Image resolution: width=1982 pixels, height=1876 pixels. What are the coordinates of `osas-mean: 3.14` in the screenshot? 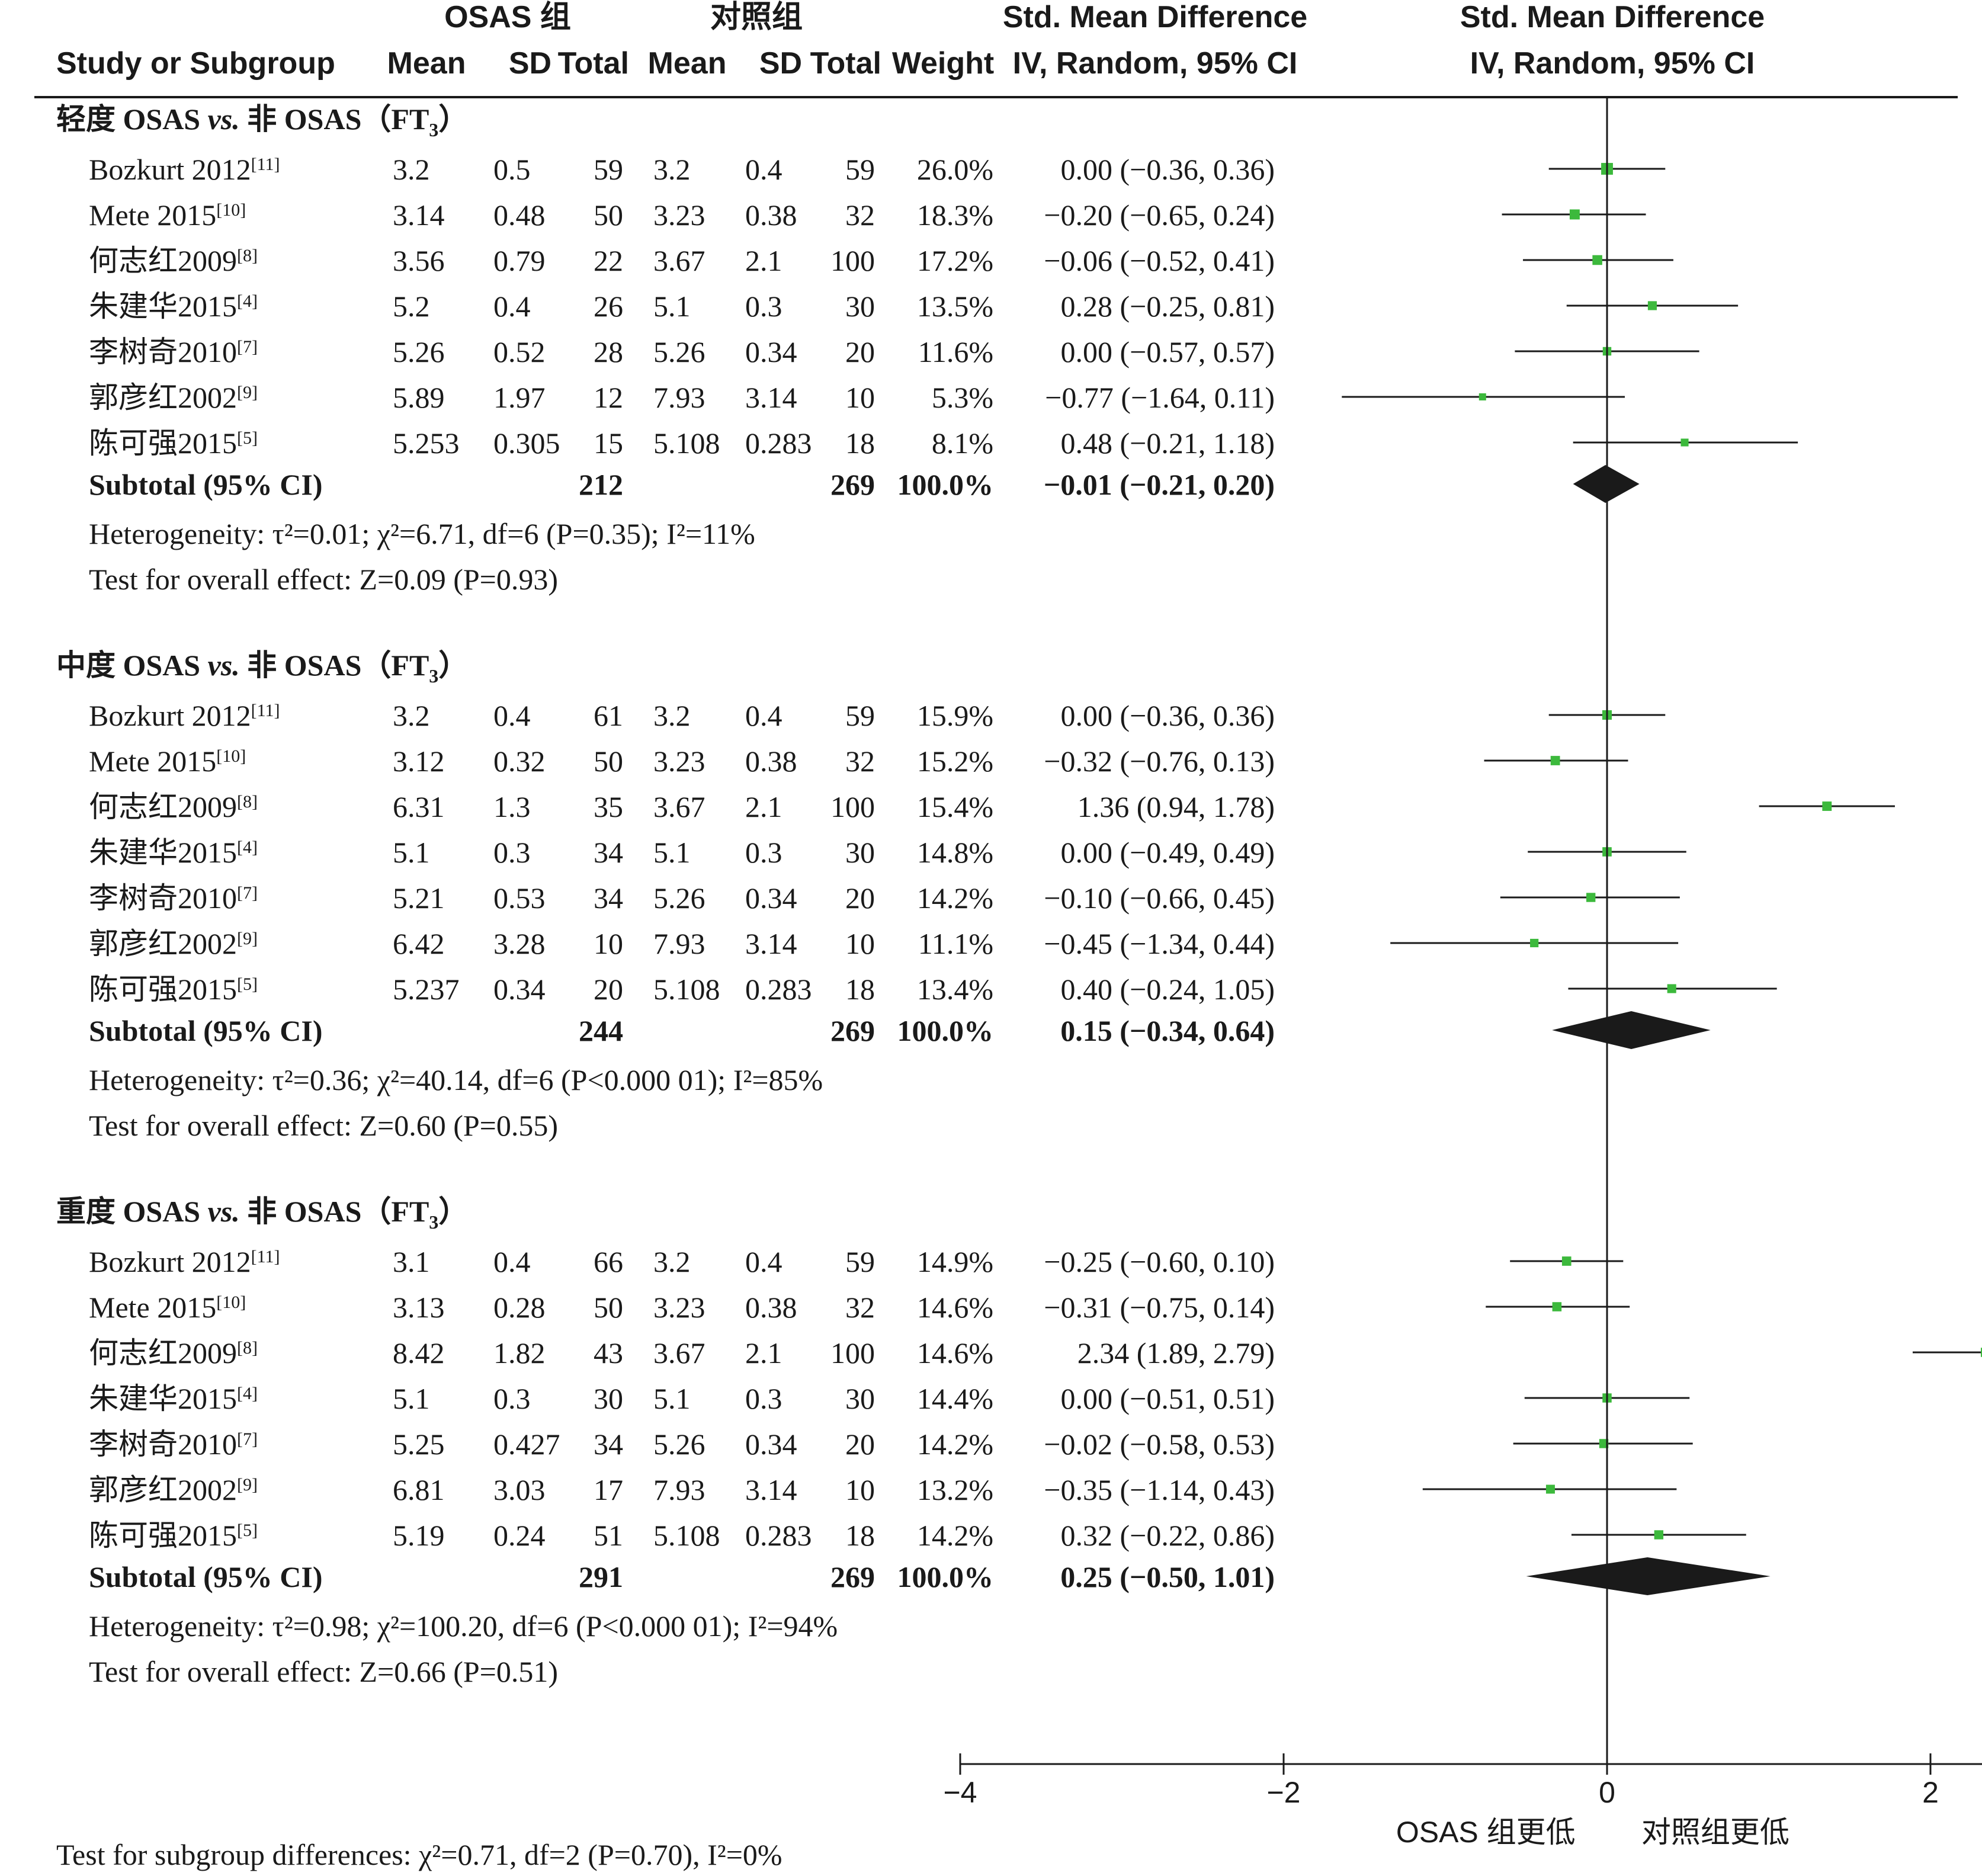 It's located at (419, 215).